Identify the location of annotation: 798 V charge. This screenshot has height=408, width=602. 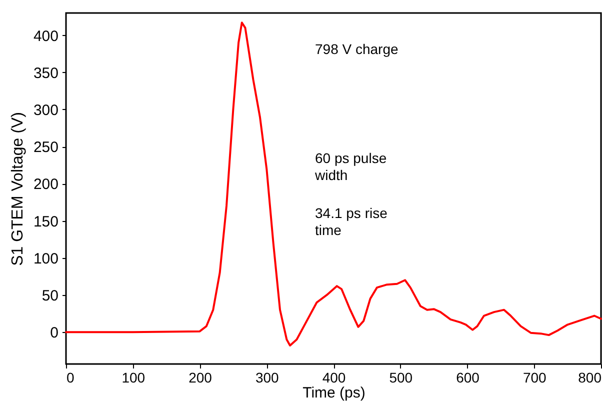
(356, 49).